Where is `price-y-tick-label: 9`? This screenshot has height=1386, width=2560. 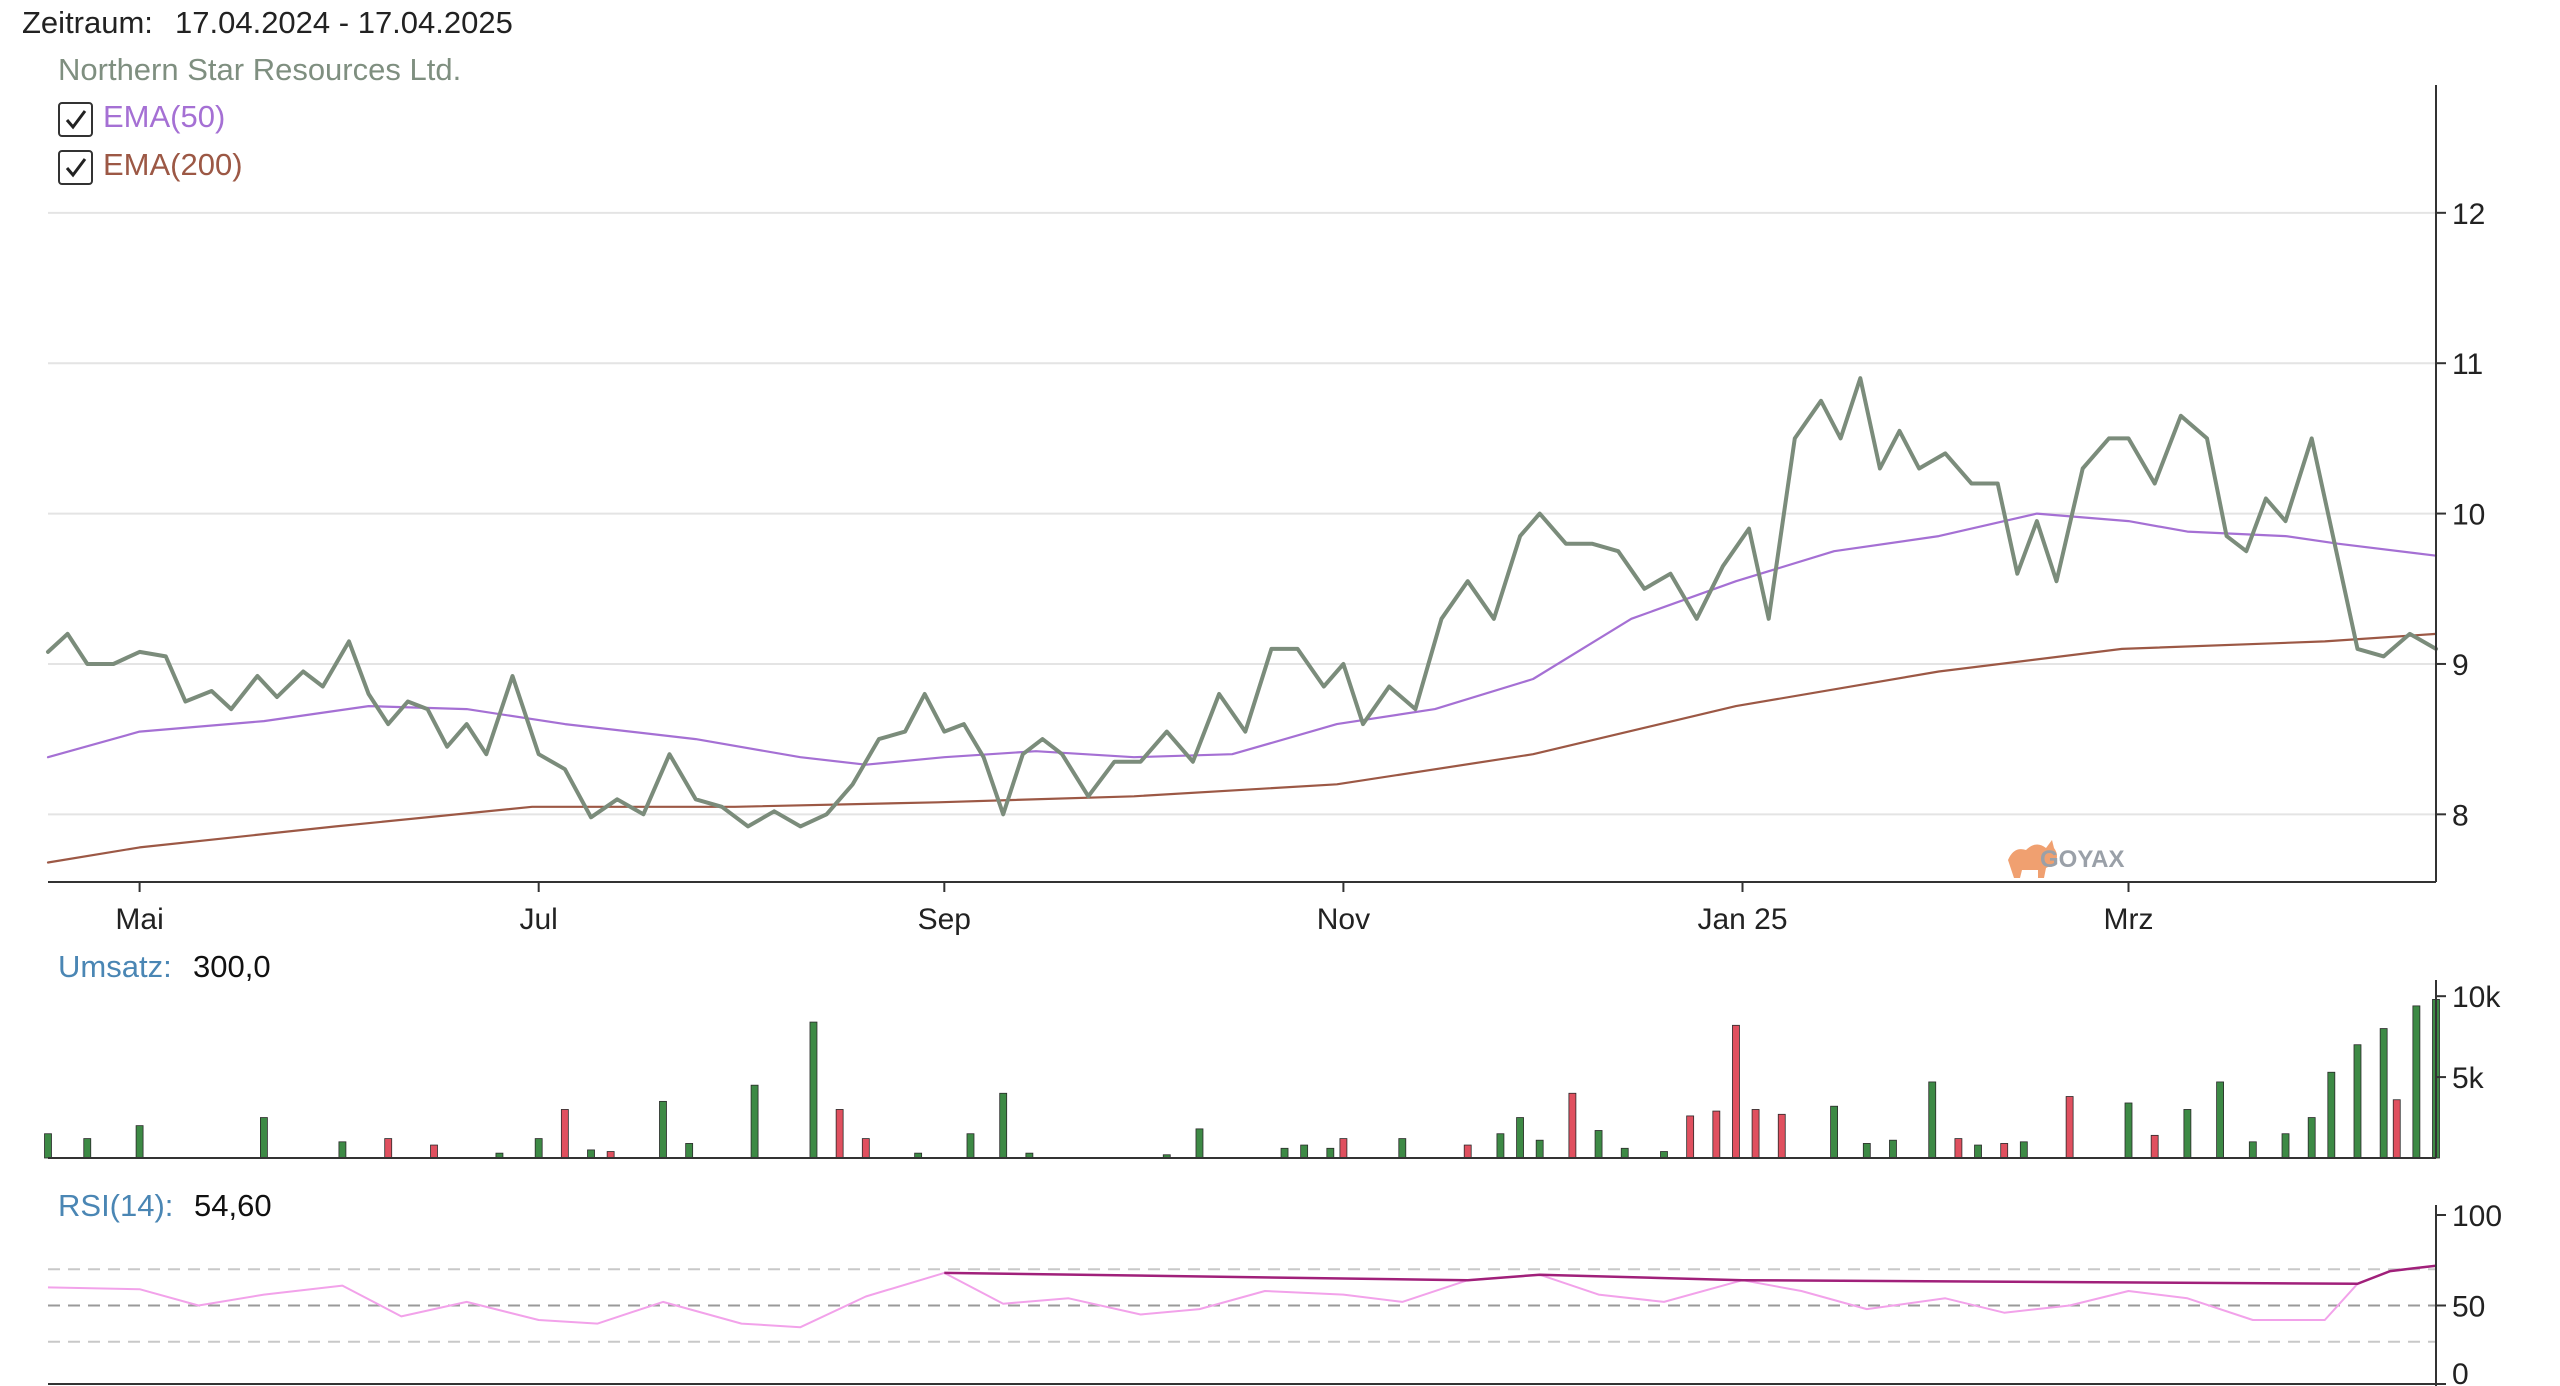
price-y-tick-label: 9 is located at coordinates (2460, 665).